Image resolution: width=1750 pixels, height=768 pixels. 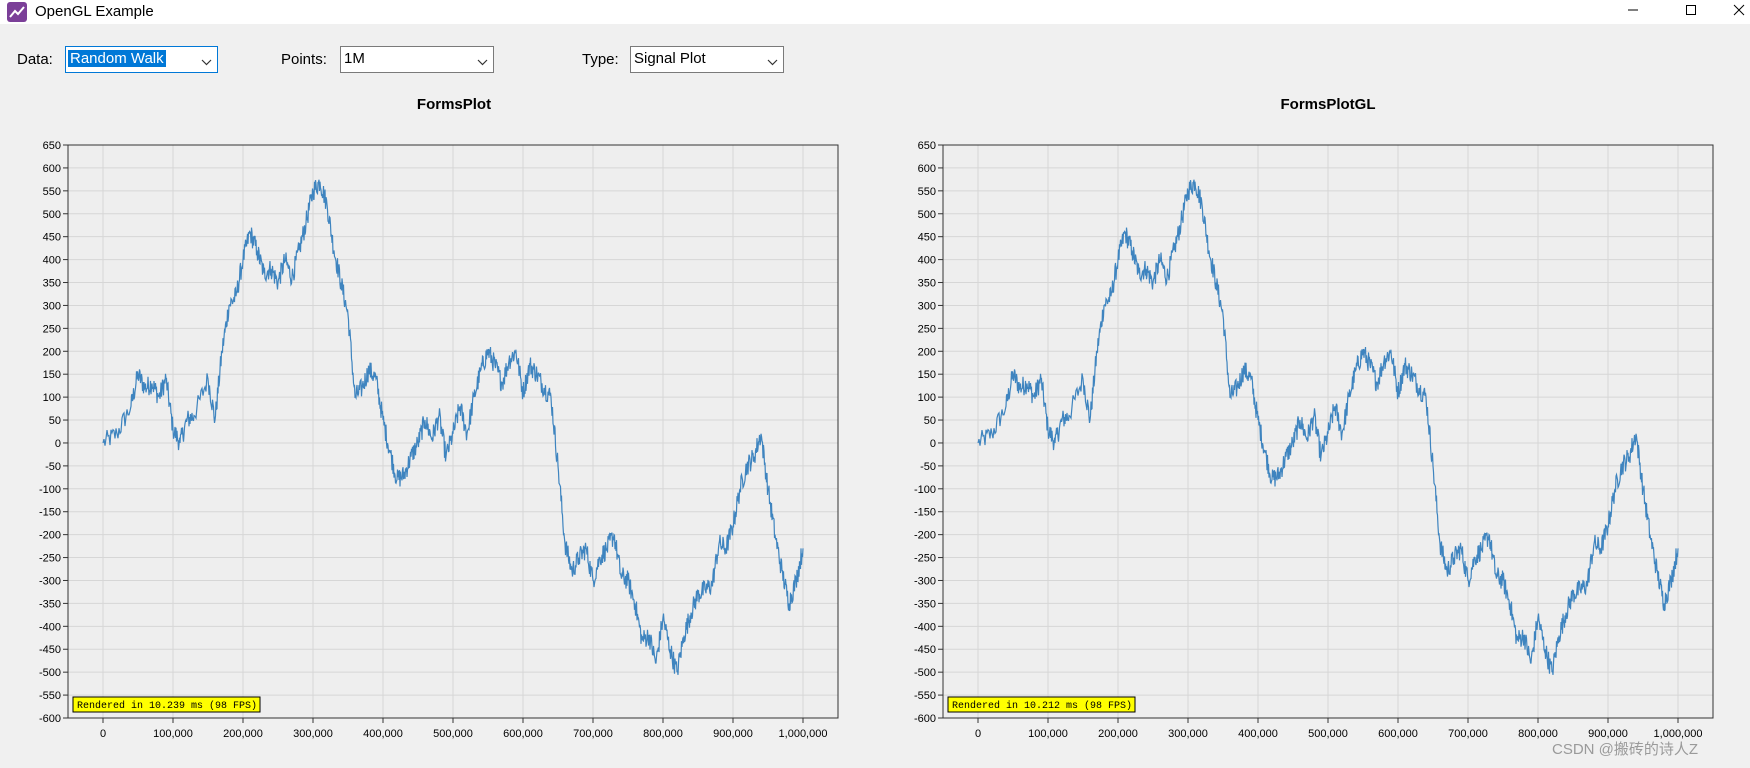 What do you see at coordinates (417, 59) in the screenshot?
I see `points-select: 1M` at bounding box center [417, 59].